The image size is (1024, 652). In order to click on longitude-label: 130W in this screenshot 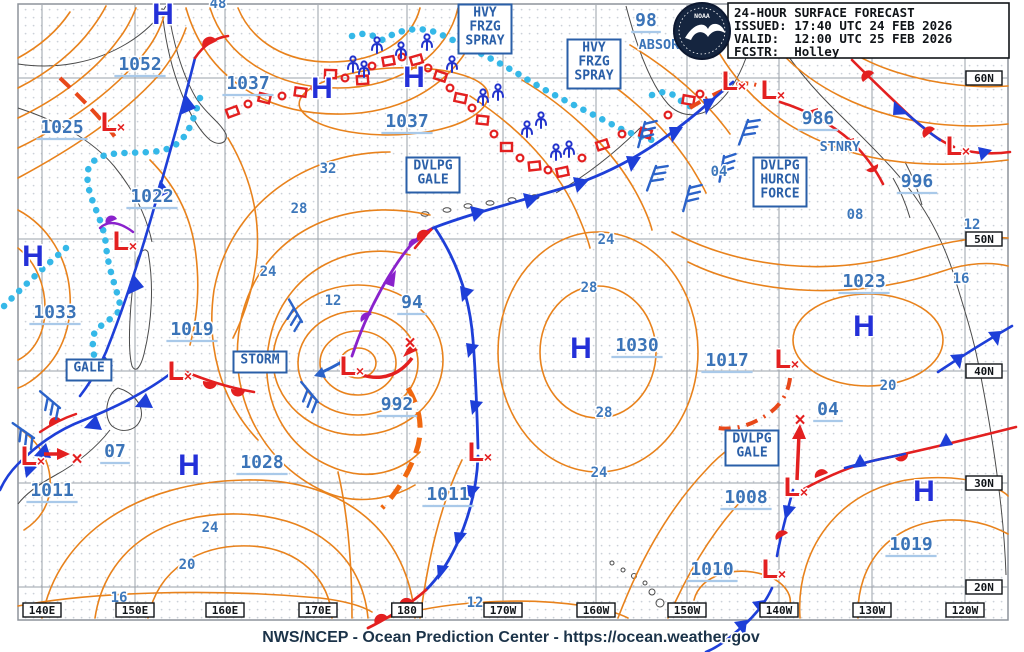, I will do `click(872, 610)`.